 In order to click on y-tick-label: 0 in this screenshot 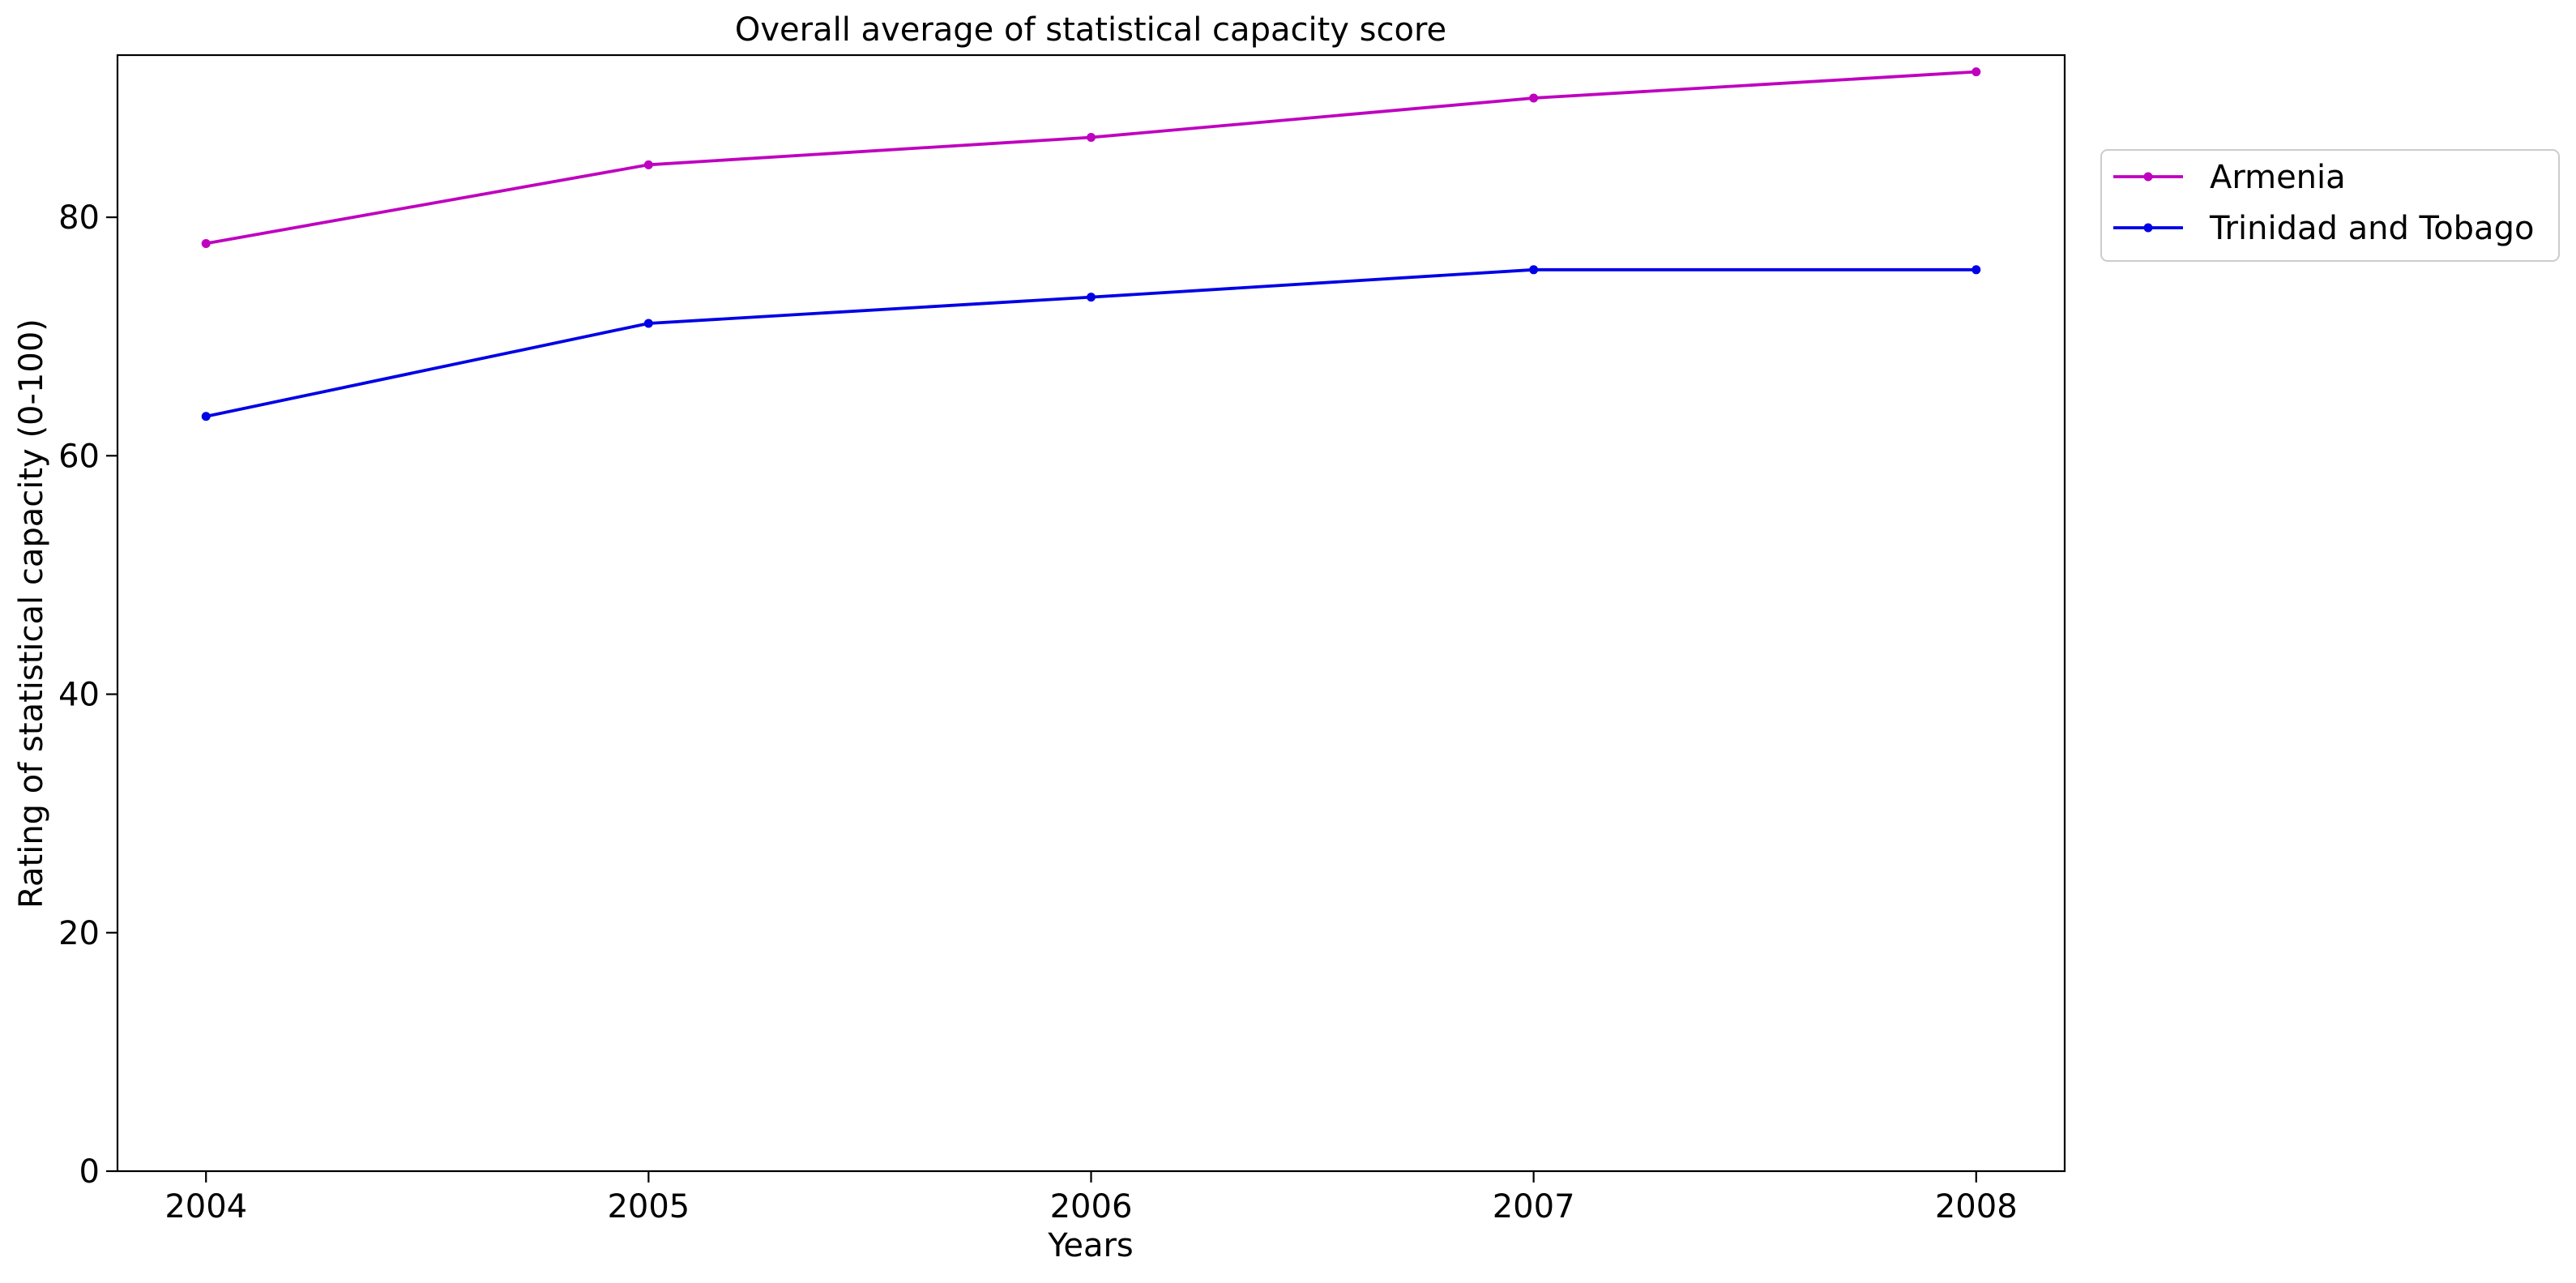, I will do `click(89, 1172)`.